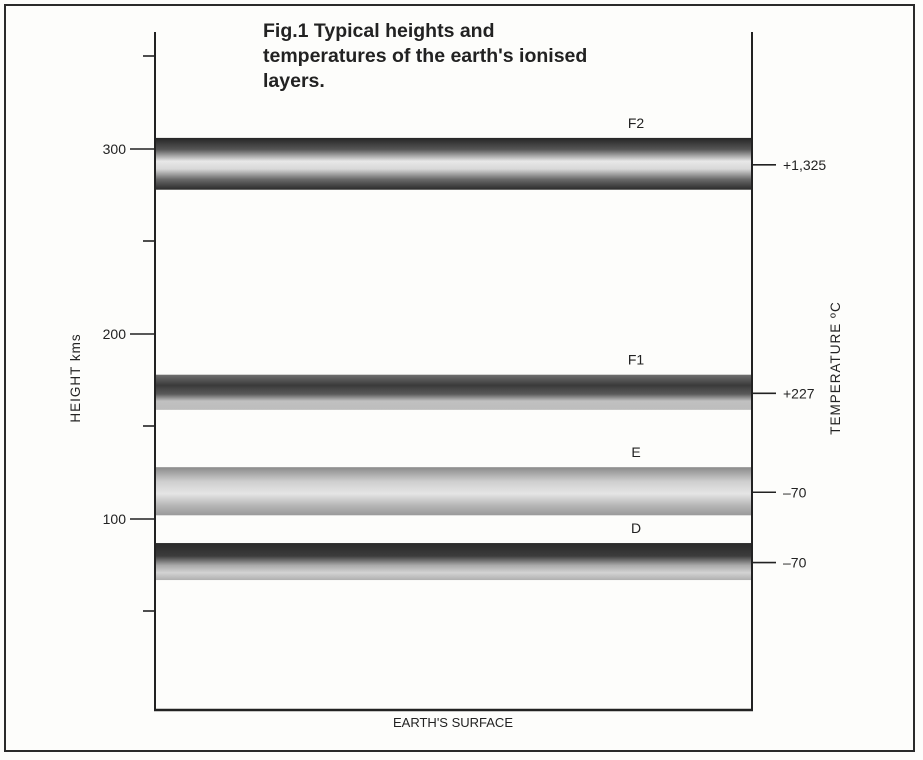  I want to click on height-label-300: 300, so click(115, 149).